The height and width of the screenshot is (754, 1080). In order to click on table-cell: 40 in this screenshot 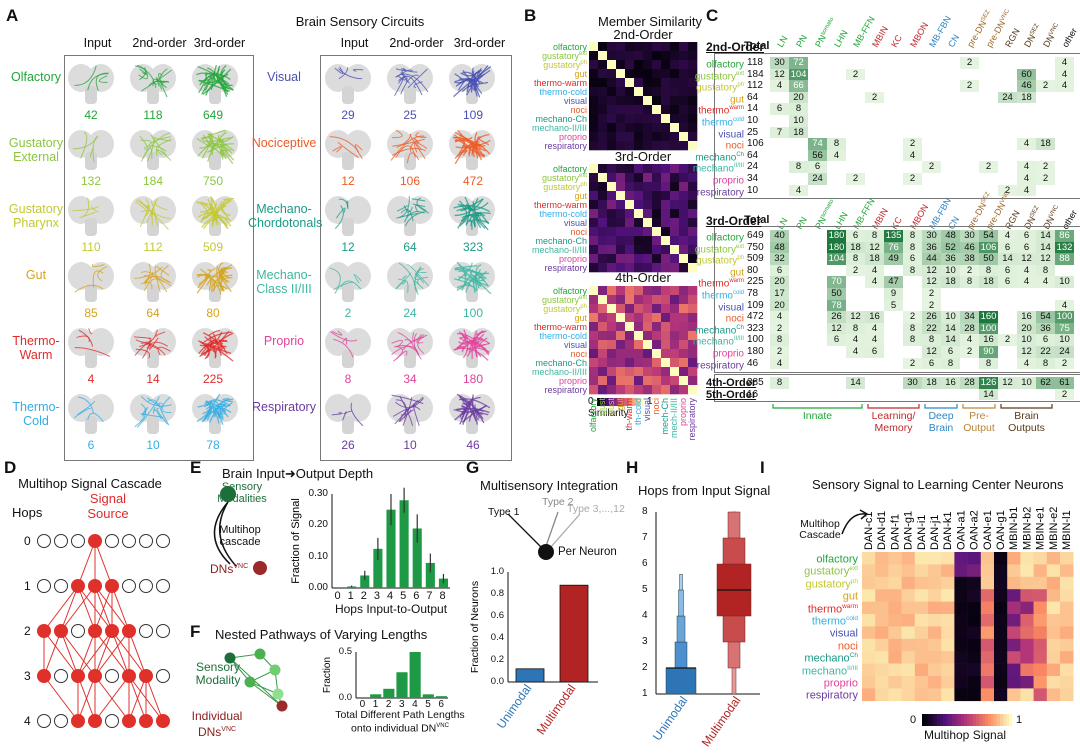, I will do `click(779, 236)`.